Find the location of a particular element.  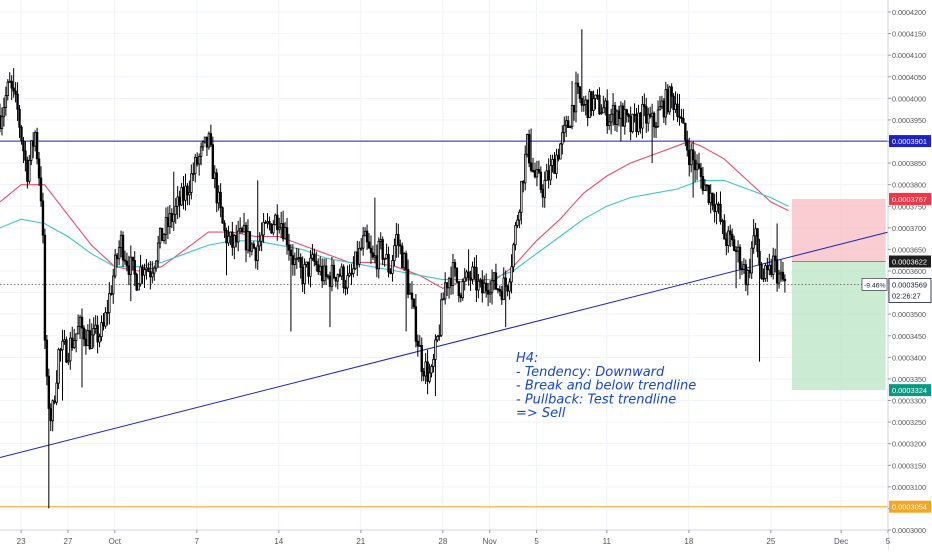

annotation-line: - Tendency: Downward is located at coordinates (590, 372).